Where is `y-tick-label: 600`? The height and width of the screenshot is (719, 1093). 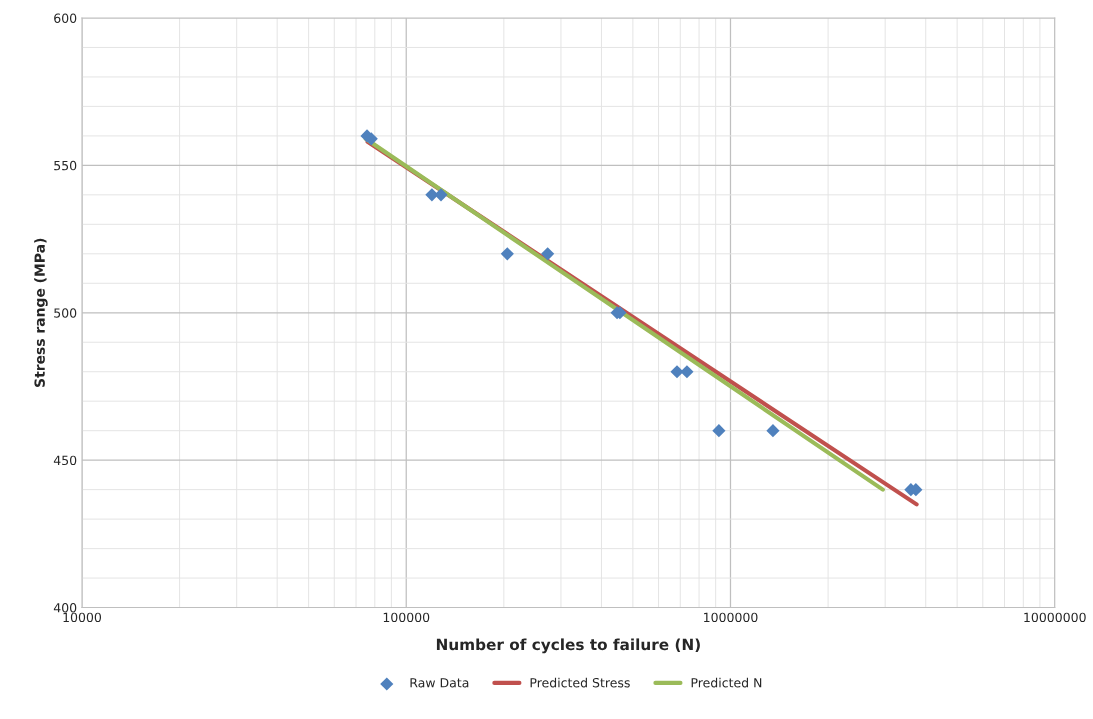
y-tick-label: 600 is located at coordinates (65, 18).